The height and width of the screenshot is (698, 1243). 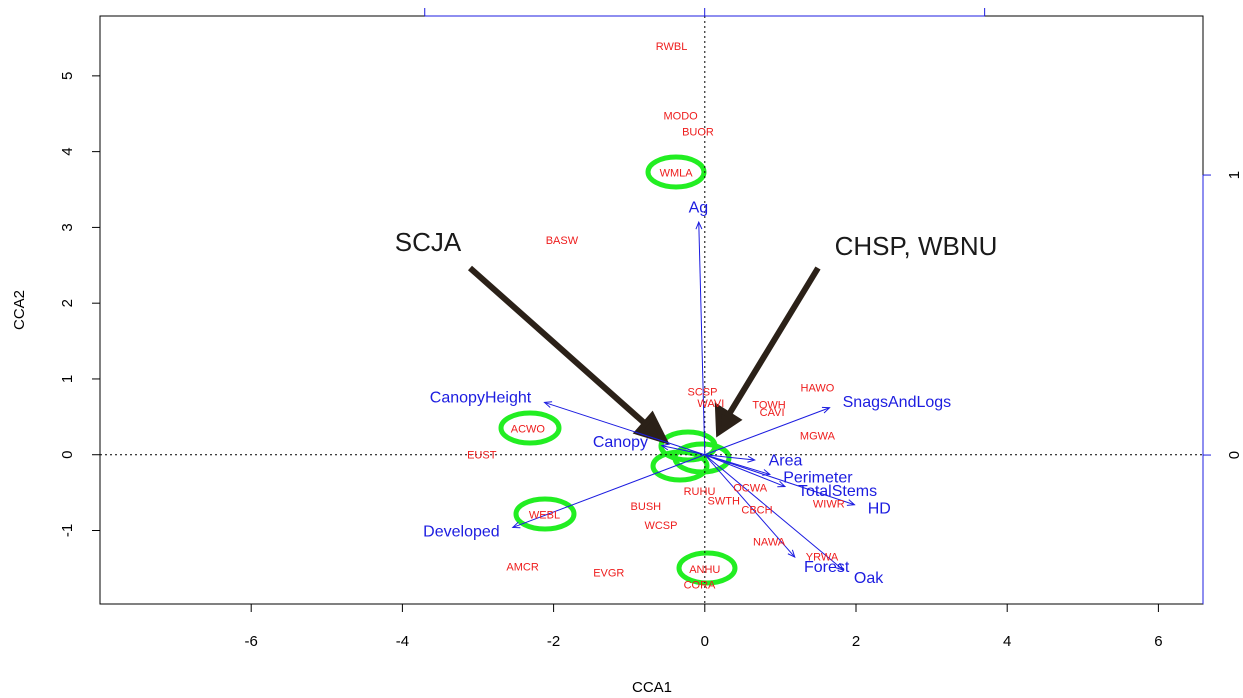 What do you see at coordinates (756, 511) in the screenshot?
I see `species-point: CBCH` at bounding box center [756, 511].